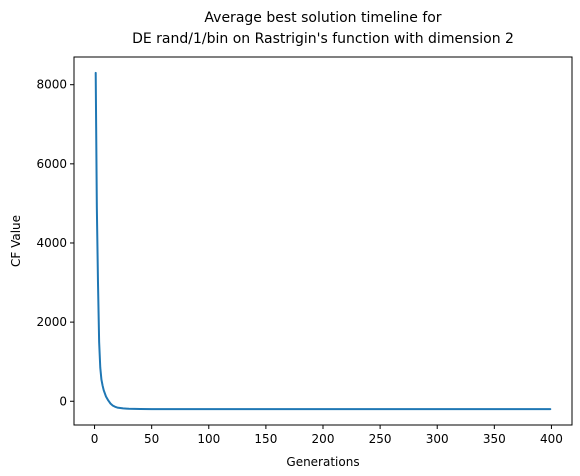  What do you see at coordinates (63, 401) in the screenshot?
I see `y-tick-label: 0` at bounding box center [63, 401].